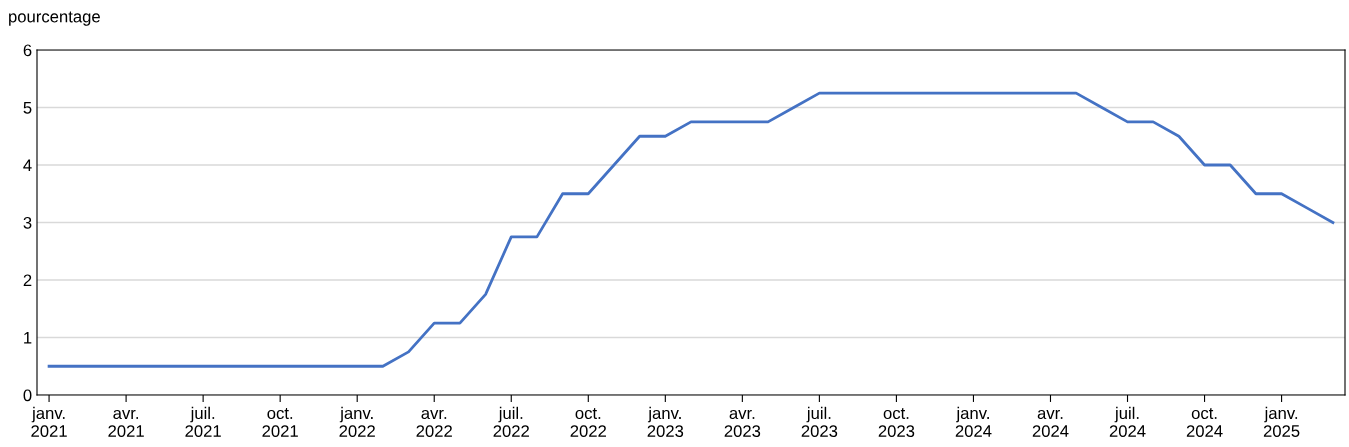 This screenshot has height=447, width=1349. What do you see at coordinates (1281, 421) in the screenshot?
I see `x-tick-label: janv. 2025` at bounding box center [1281, 421].